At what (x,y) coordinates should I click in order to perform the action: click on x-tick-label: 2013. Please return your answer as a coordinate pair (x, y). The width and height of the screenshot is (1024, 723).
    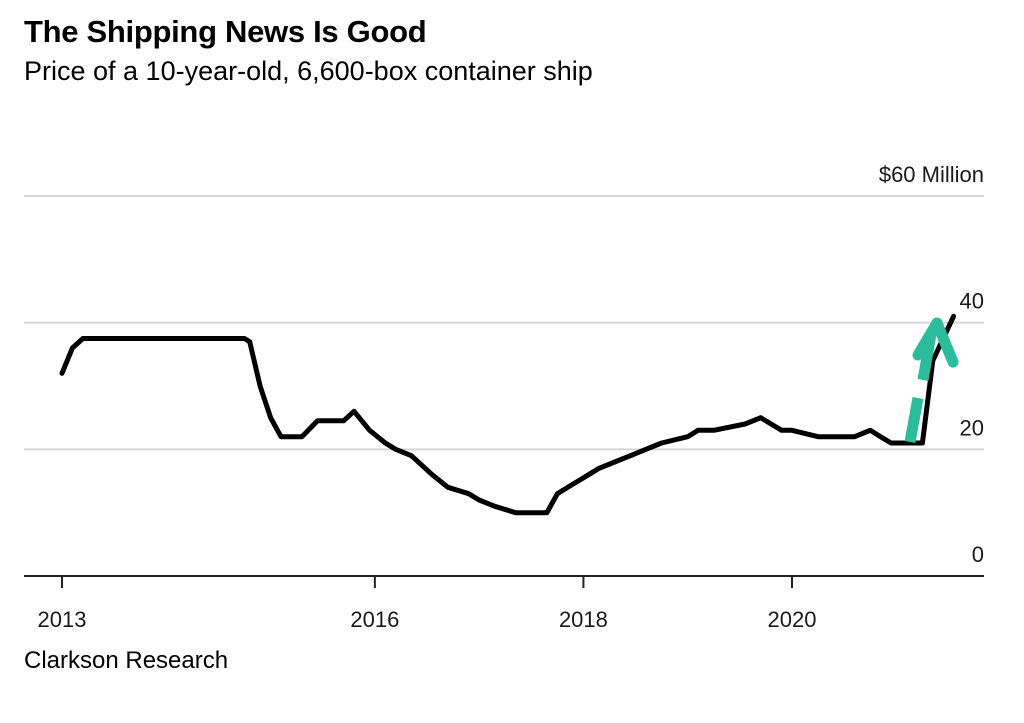
    Looking at the image, I should click on (62, 619).